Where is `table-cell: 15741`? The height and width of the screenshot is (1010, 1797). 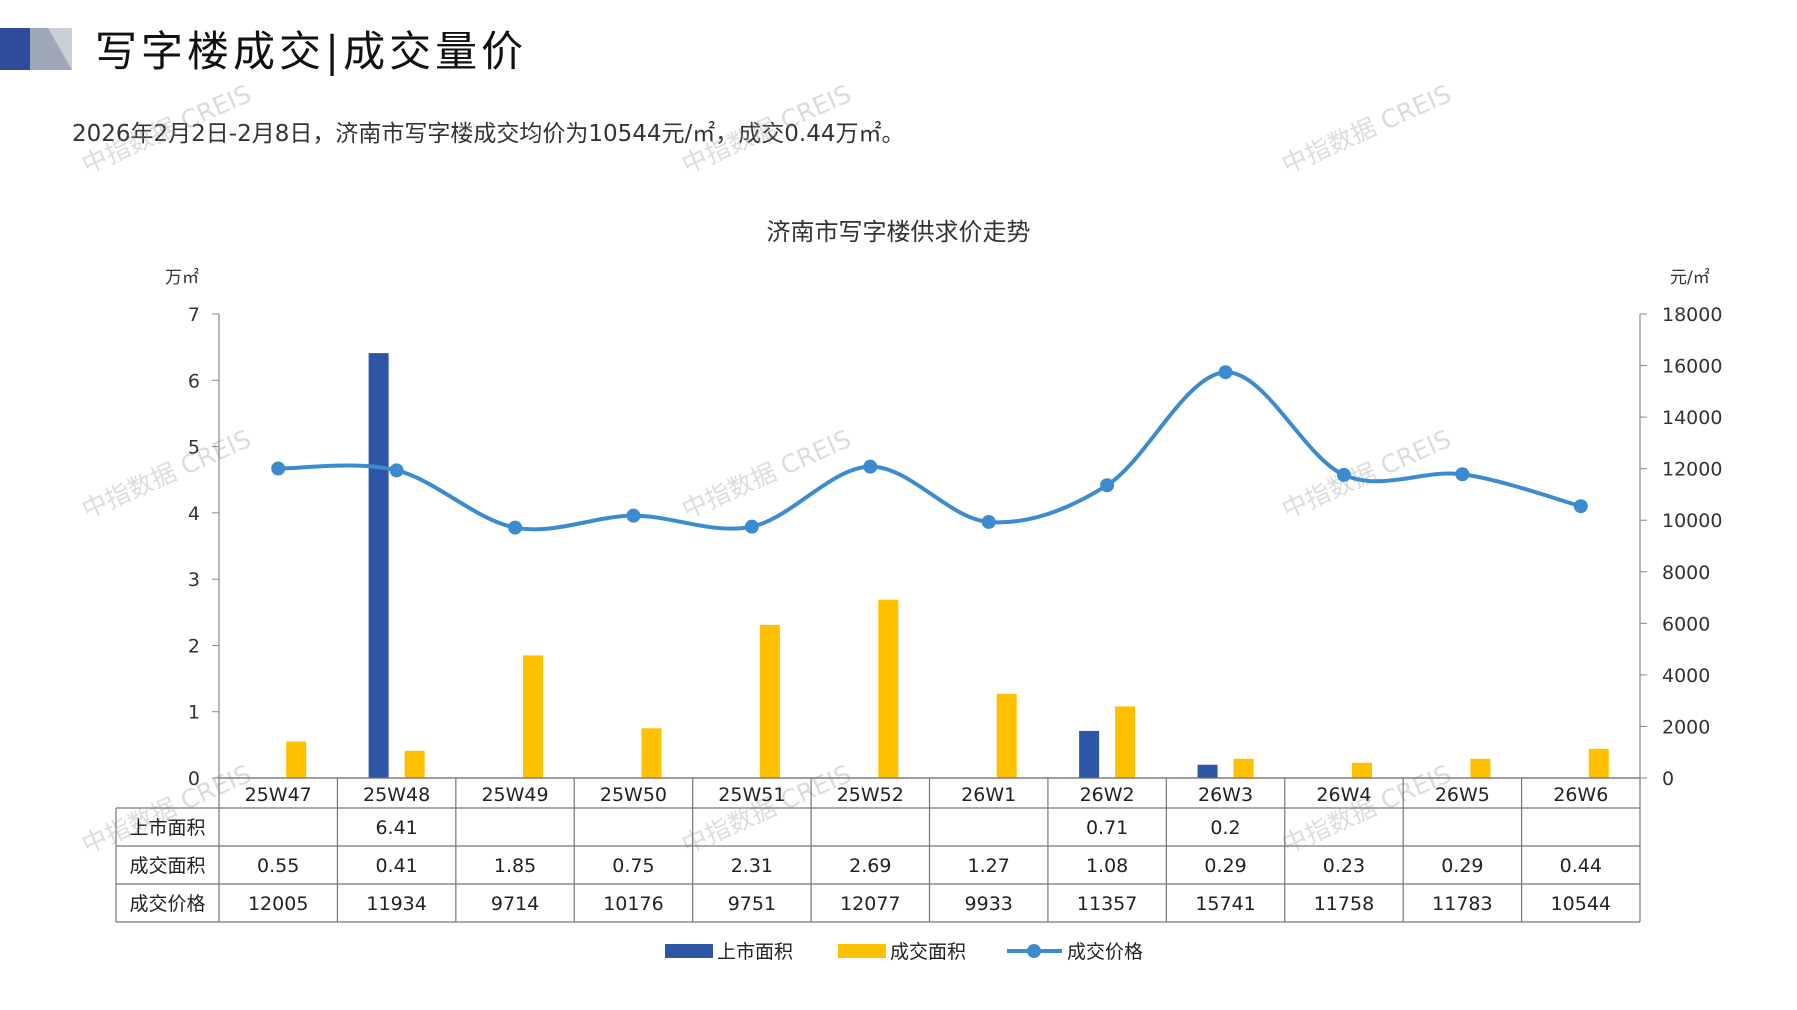
table-cell: 15741 is located at coordinates (1225, 904).